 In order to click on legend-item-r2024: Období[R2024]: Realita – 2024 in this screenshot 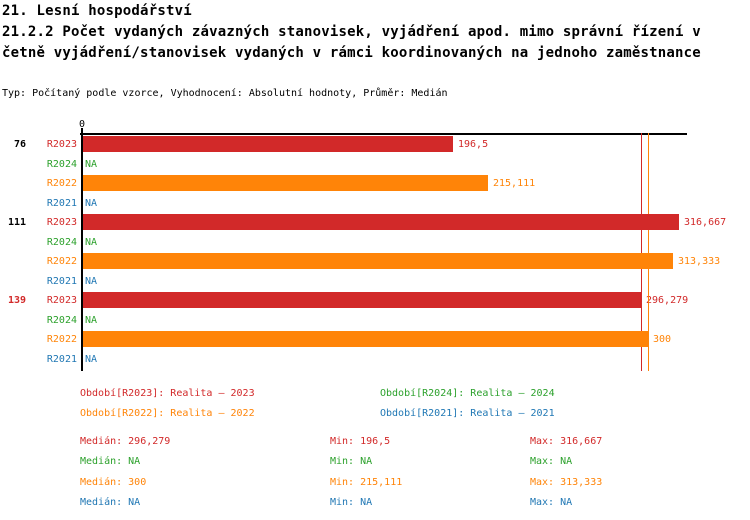, I will do `click(467, 393)`.